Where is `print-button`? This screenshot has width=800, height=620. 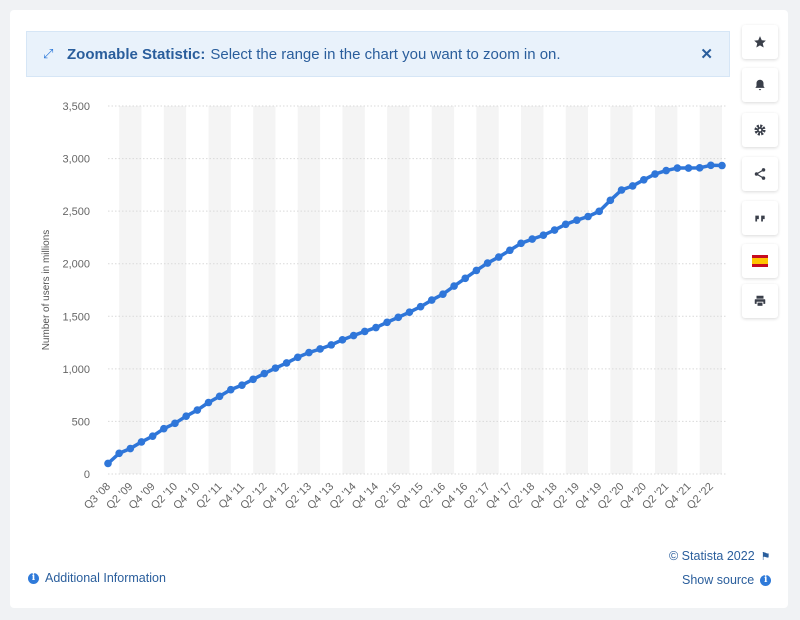 print-button is located at coordinates (760, 301).